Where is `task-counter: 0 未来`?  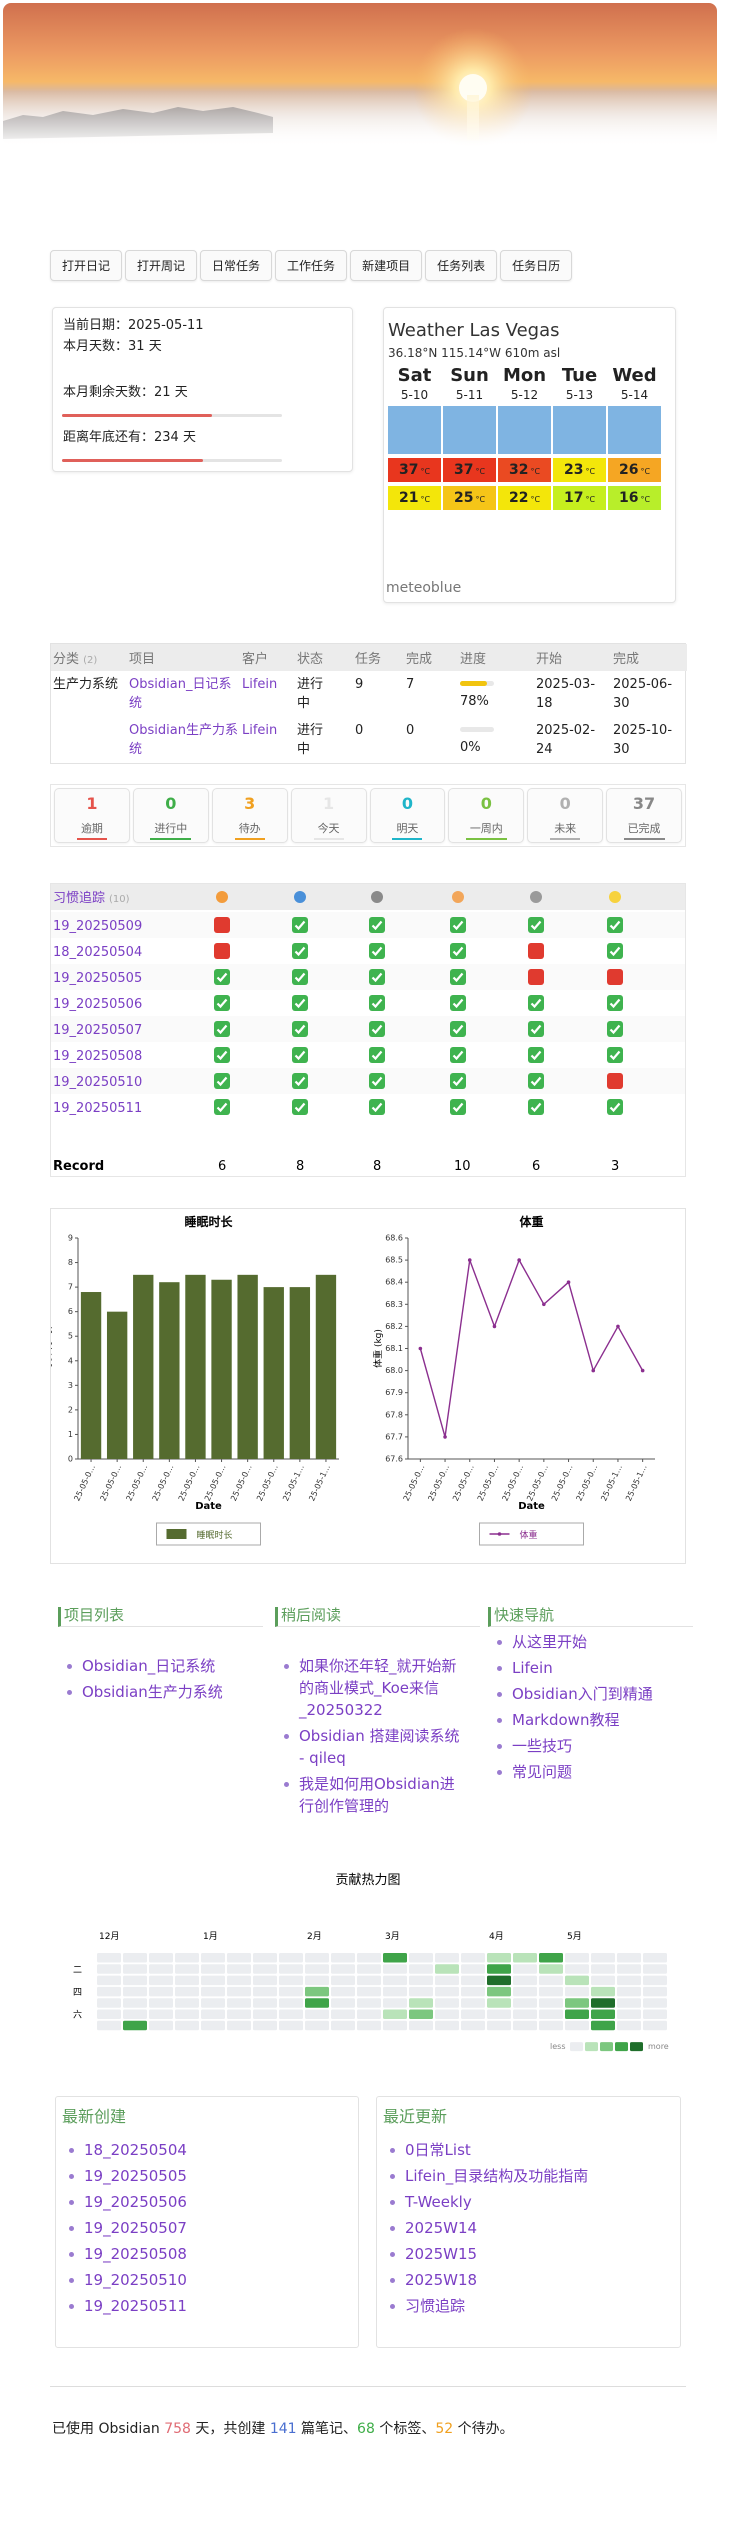 task-counter: 0 未来 is located at coordinates (565, 815).